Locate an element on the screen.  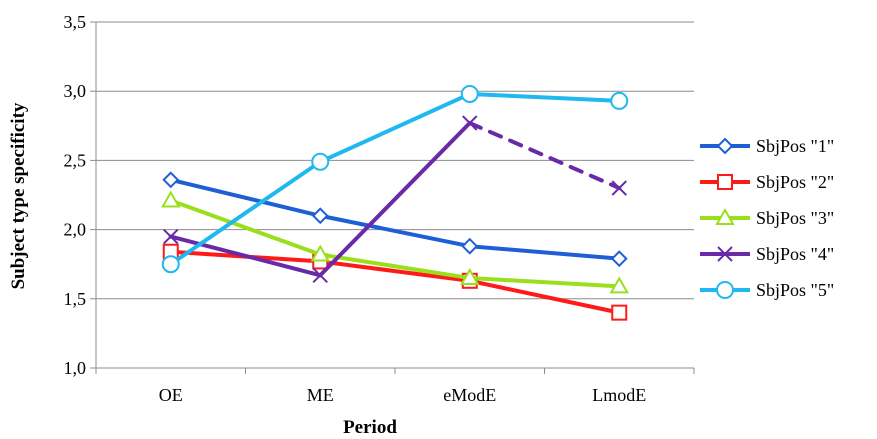
legend-label: SbjPos "4" is located at coordinates (795, 254).